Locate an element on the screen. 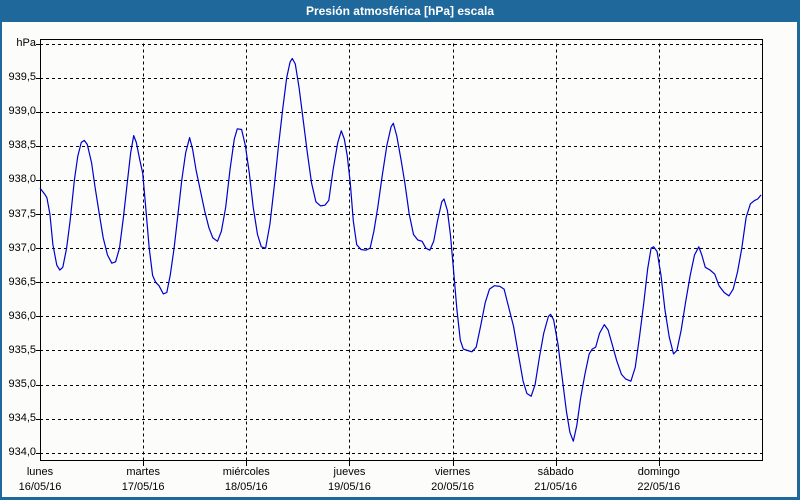 The height and width of the screenshot is (500, 800). chart-title: Presión atmosférica [hPa] escala is located at coordinates (400, 11).